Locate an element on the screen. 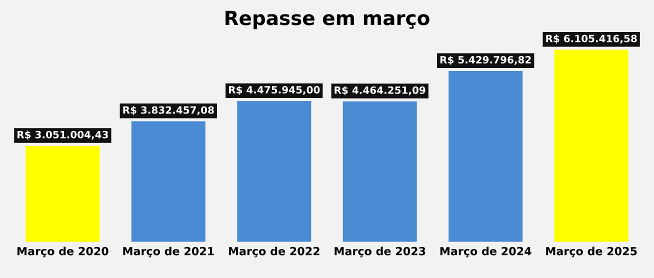 The image size is (654, 278). data-label: R$ 5.429.796,82 is located at coordinates (485, 60).